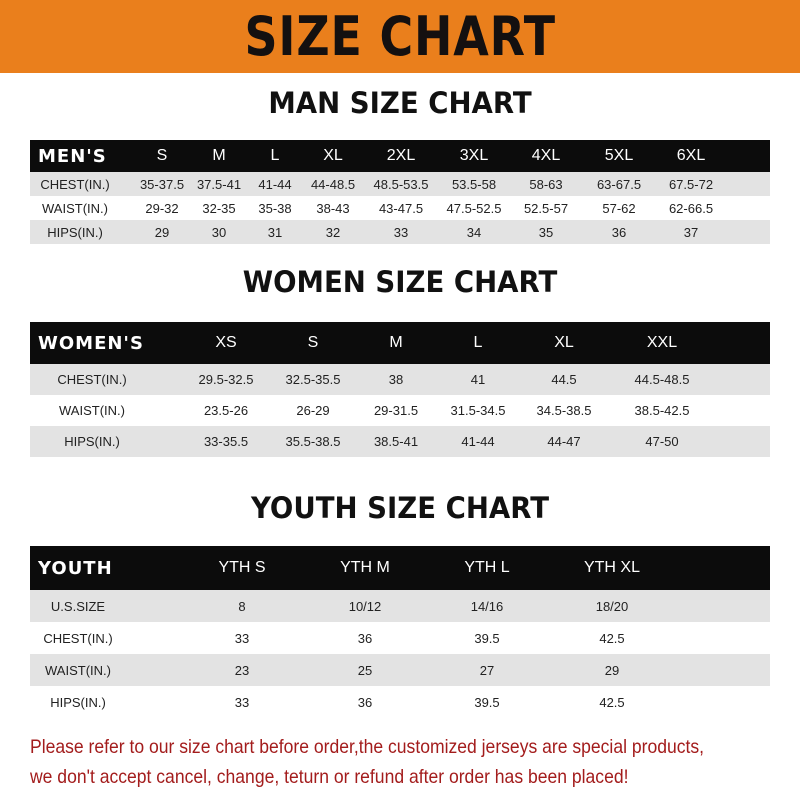 The height and width of the screenshot is (800, 800). I want to click on table-row: HIPS(IN.) 33 36 39.5 42.5, so click(400, 702).